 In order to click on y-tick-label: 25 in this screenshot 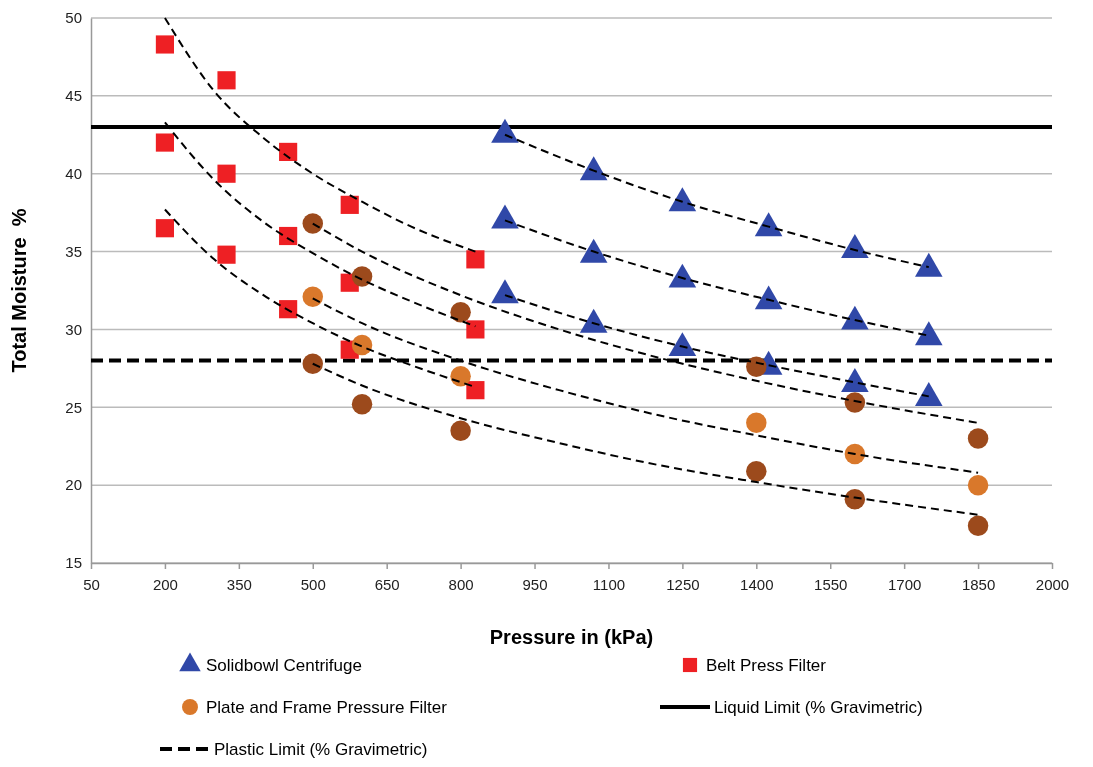, I will do `click(73, 407)`.